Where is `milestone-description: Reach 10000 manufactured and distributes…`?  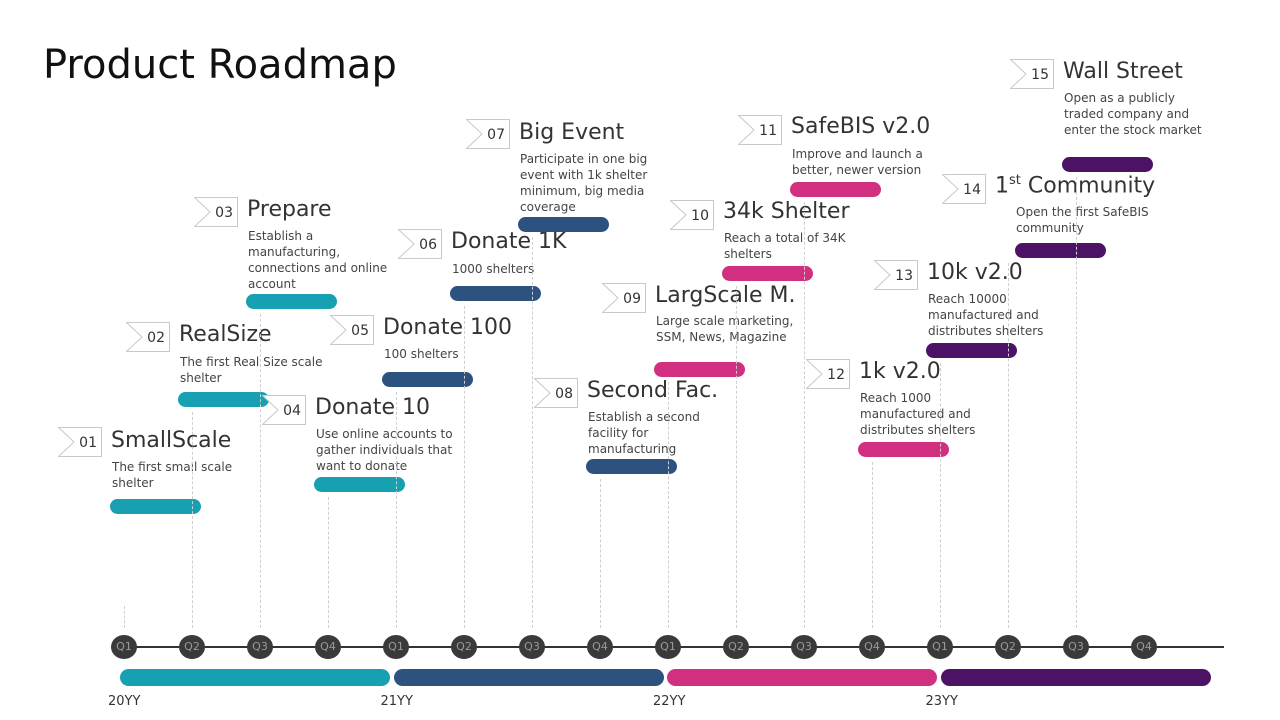
milestone-description: Reach 10000 manufactured and distributes… is located at coordinates (986, 315).